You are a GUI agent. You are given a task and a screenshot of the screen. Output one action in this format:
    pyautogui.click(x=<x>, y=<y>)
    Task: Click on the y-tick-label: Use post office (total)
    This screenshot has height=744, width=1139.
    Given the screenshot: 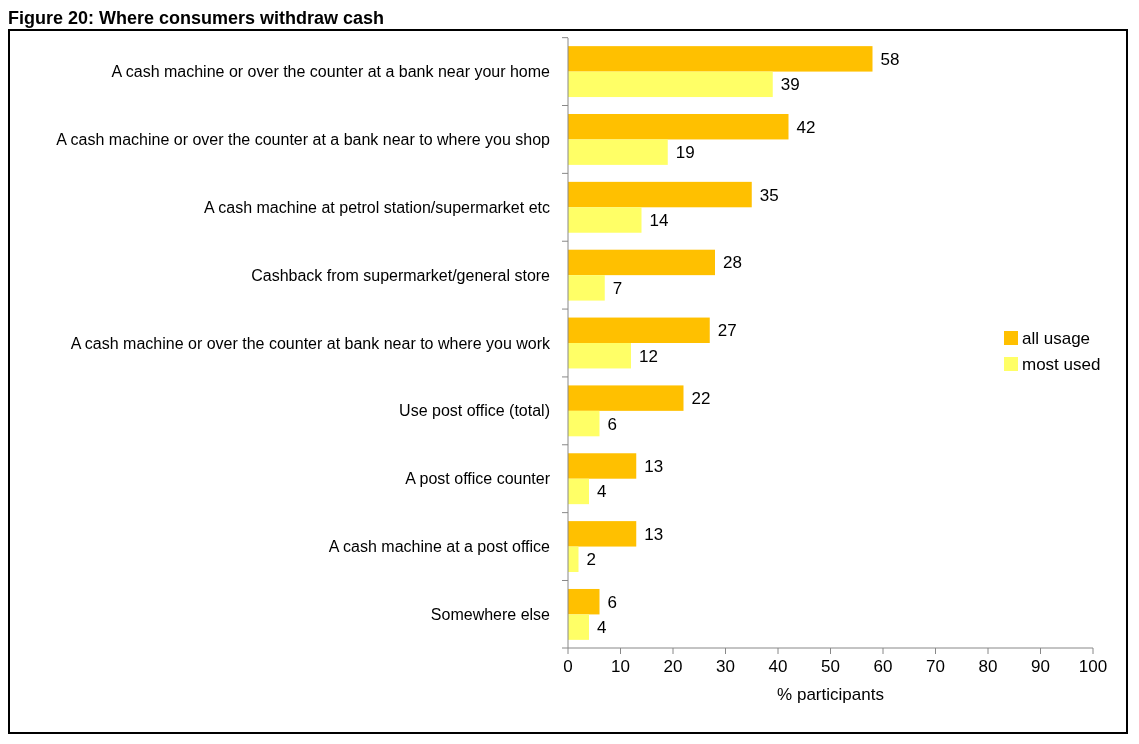 What is the action you would take?
    pyautogui.click(x=474, y=411)
    